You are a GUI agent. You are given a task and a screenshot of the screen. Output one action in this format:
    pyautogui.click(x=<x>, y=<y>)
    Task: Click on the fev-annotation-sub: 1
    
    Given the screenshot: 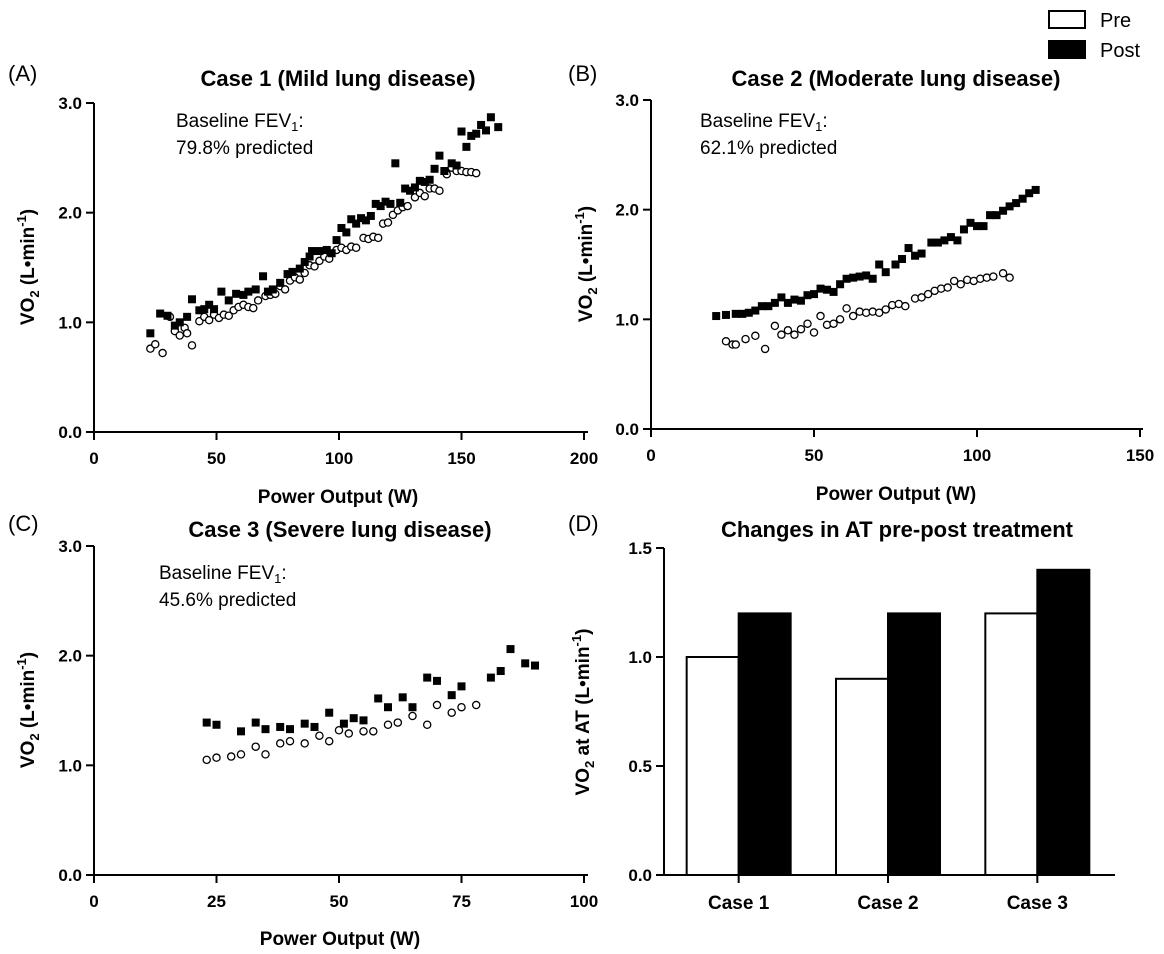 What is the action you would take?
    pyautogui.click(x=294, y=126)
    